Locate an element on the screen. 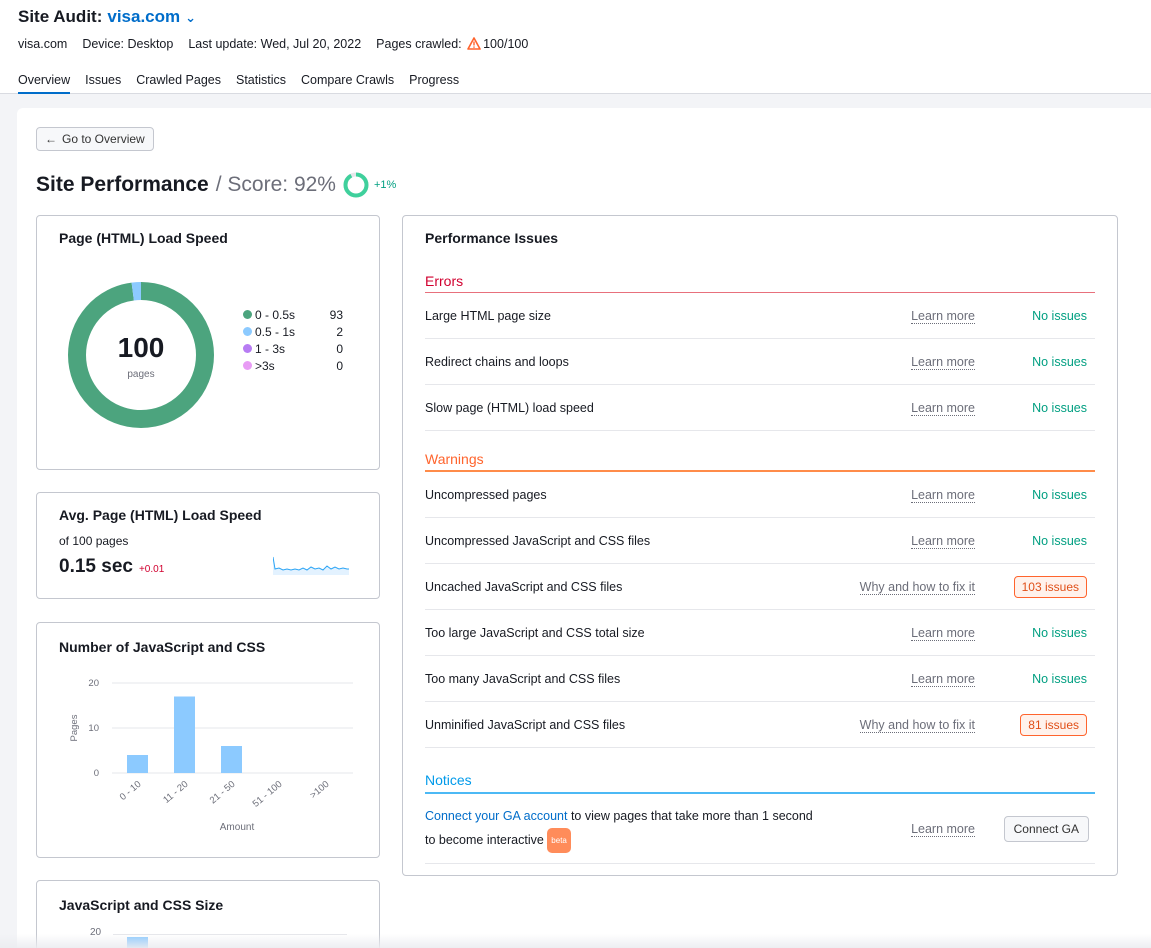 The width and height of the screenshot is (1151, 948). avg-value-block: 0.15 sec +0.01 is located at coordinates (111, 567).